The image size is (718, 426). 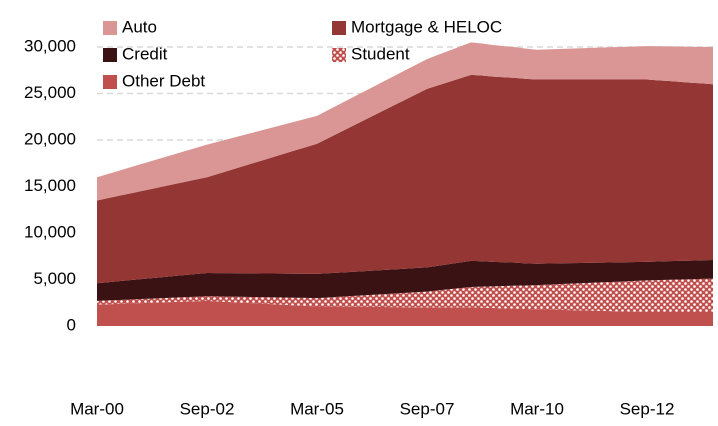 What do you see at coordinates (163, 80) in the screenshot?
I see `legend-label: Other Debt` at bounding box center [163, 80].